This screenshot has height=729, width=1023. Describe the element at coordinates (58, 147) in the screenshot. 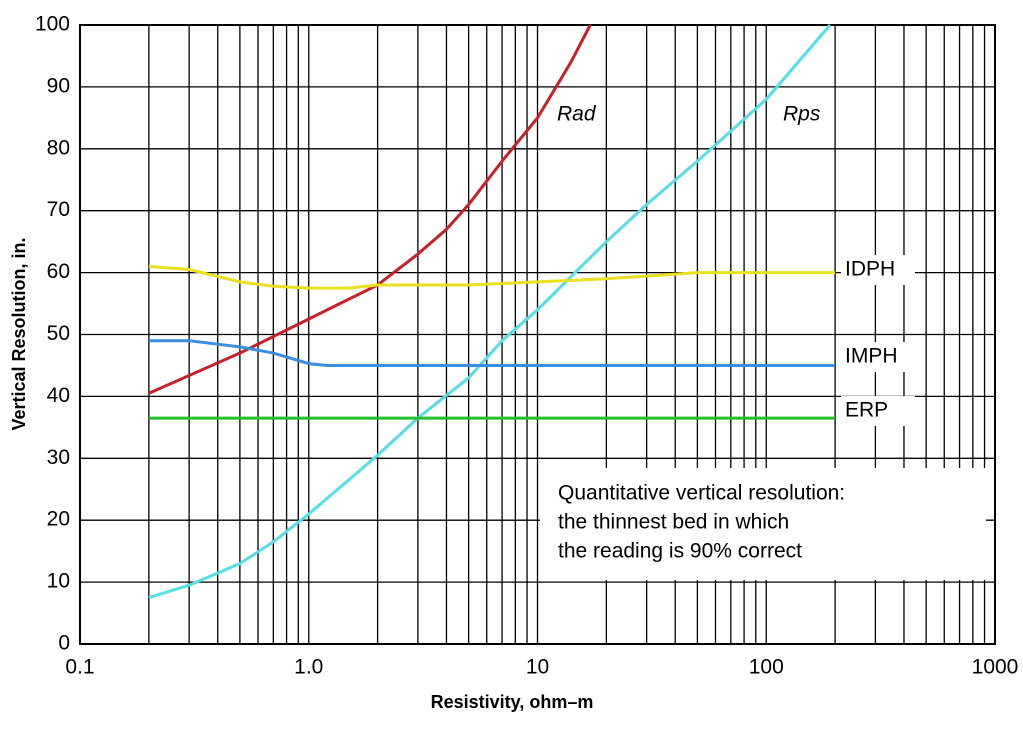

I see `y-tick-label: 80` at that location.